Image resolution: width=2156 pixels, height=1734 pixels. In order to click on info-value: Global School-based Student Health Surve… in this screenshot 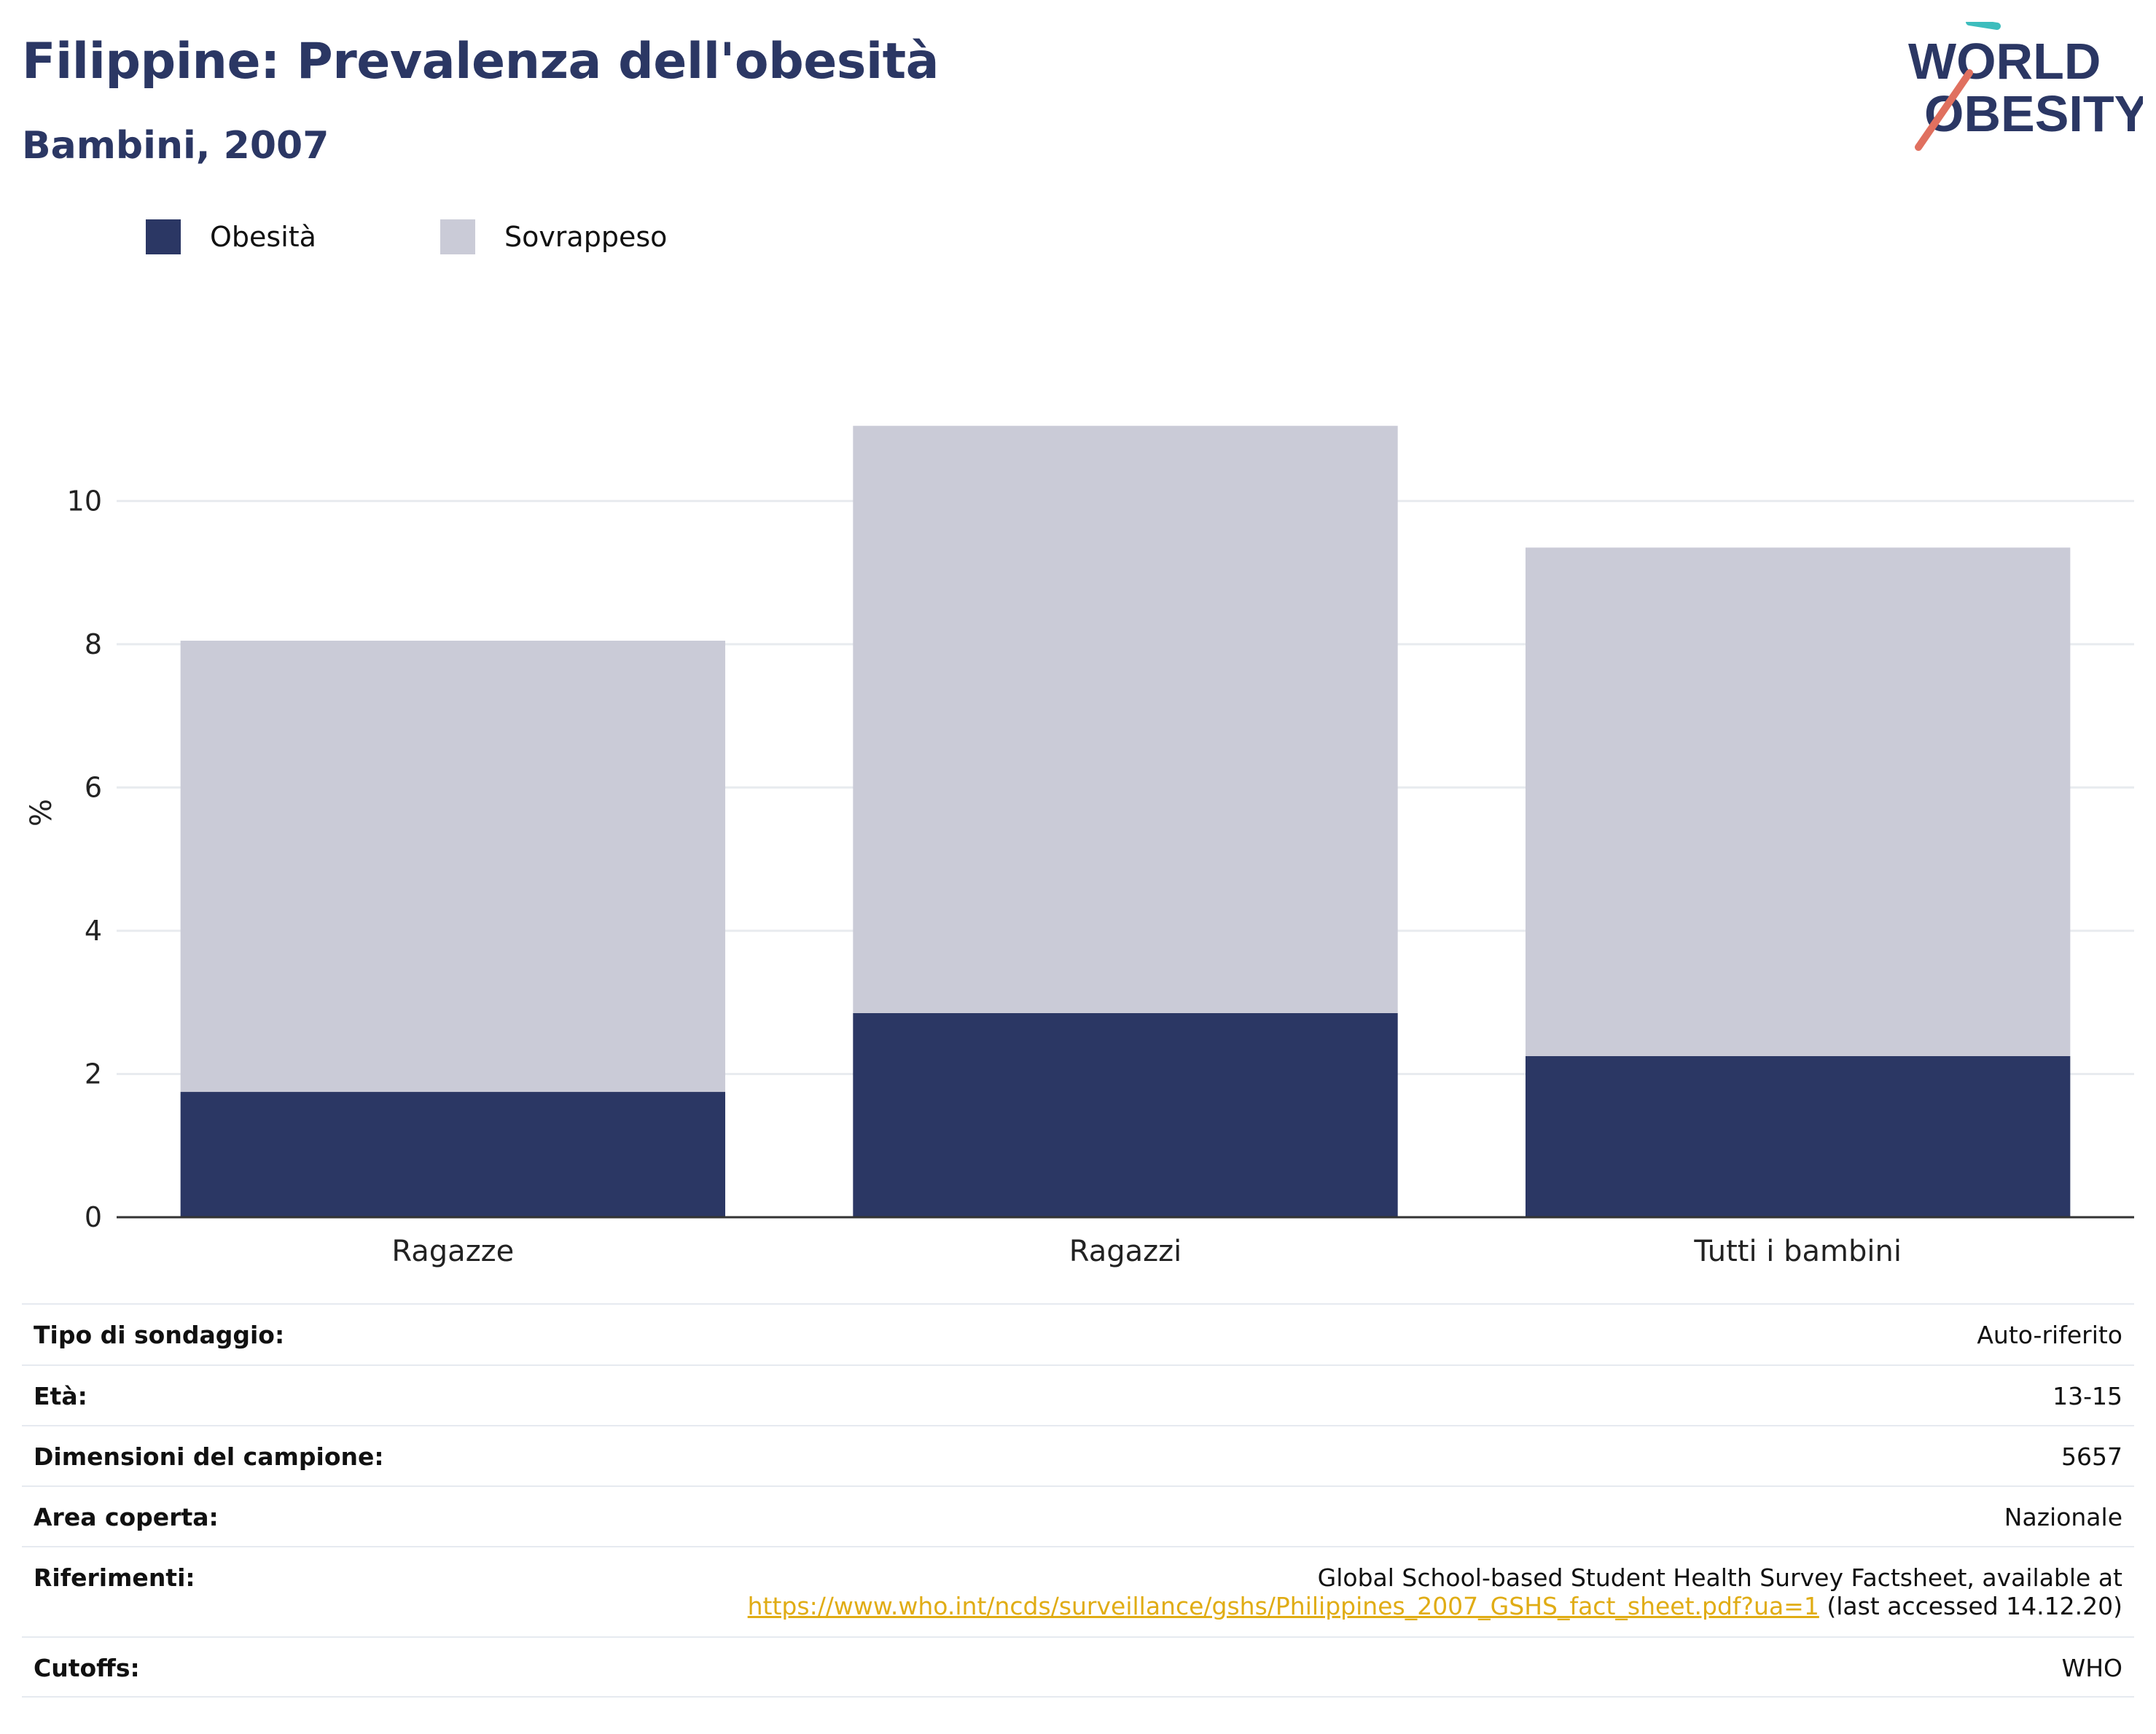, I will do `click(1435, 1592)`.